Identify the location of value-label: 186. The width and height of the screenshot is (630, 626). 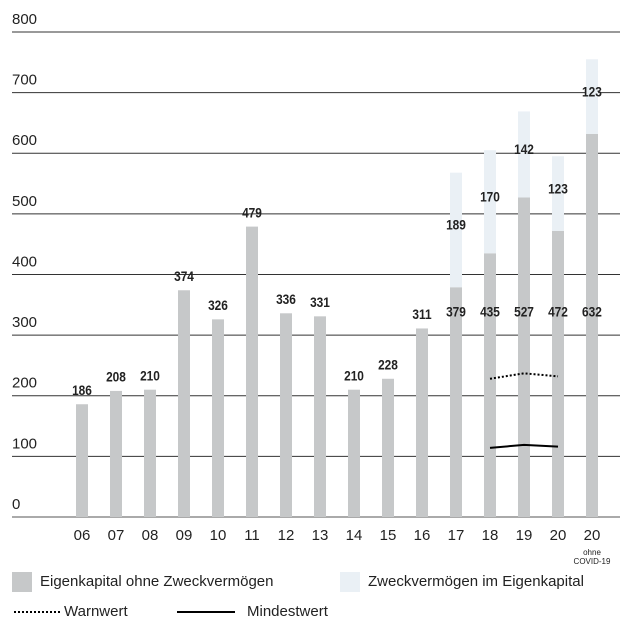
(82, 390).